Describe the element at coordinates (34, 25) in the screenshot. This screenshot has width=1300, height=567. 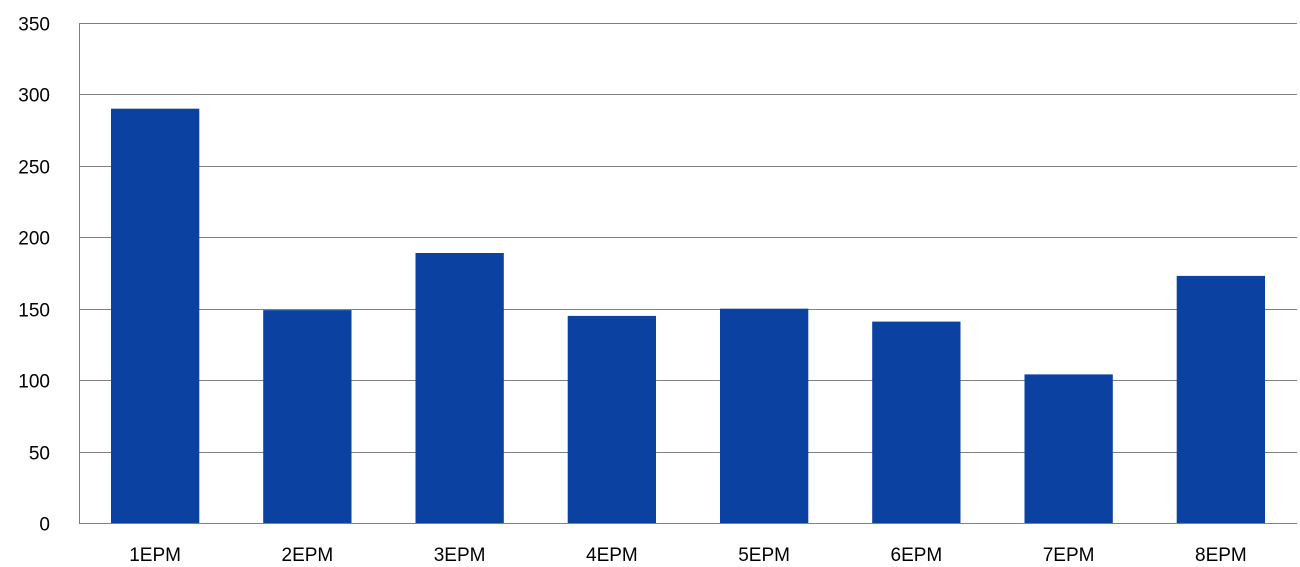
I see `y-tick-label: 350` at that location.